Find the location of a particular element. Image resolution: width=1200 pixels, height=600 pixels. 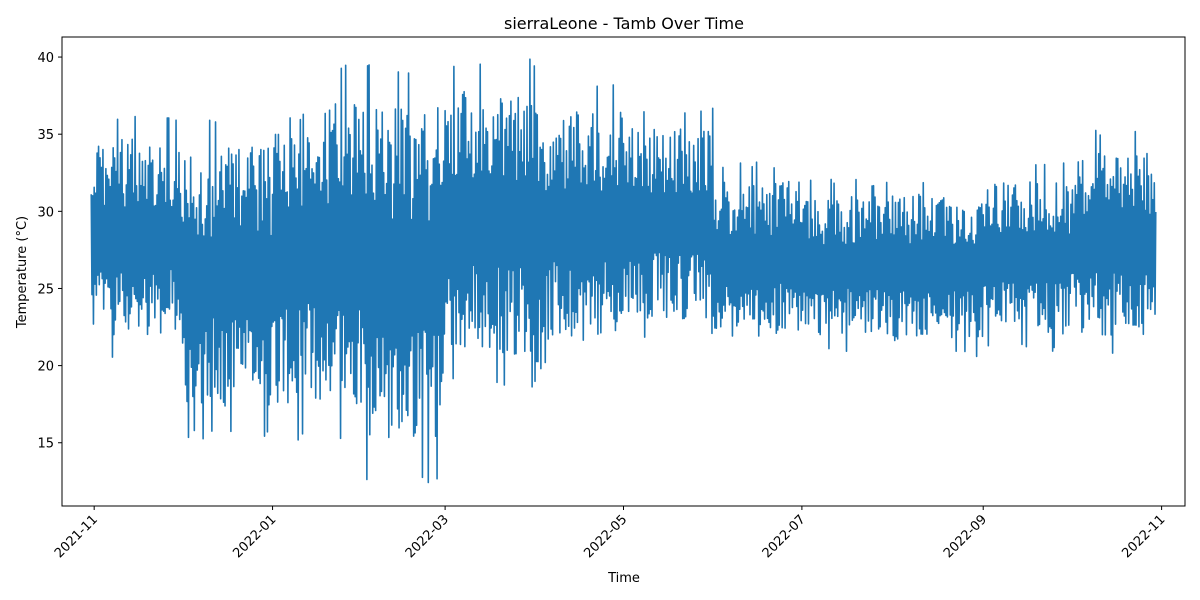

y-tick-label: 35 is located at coordinates (45, 135).